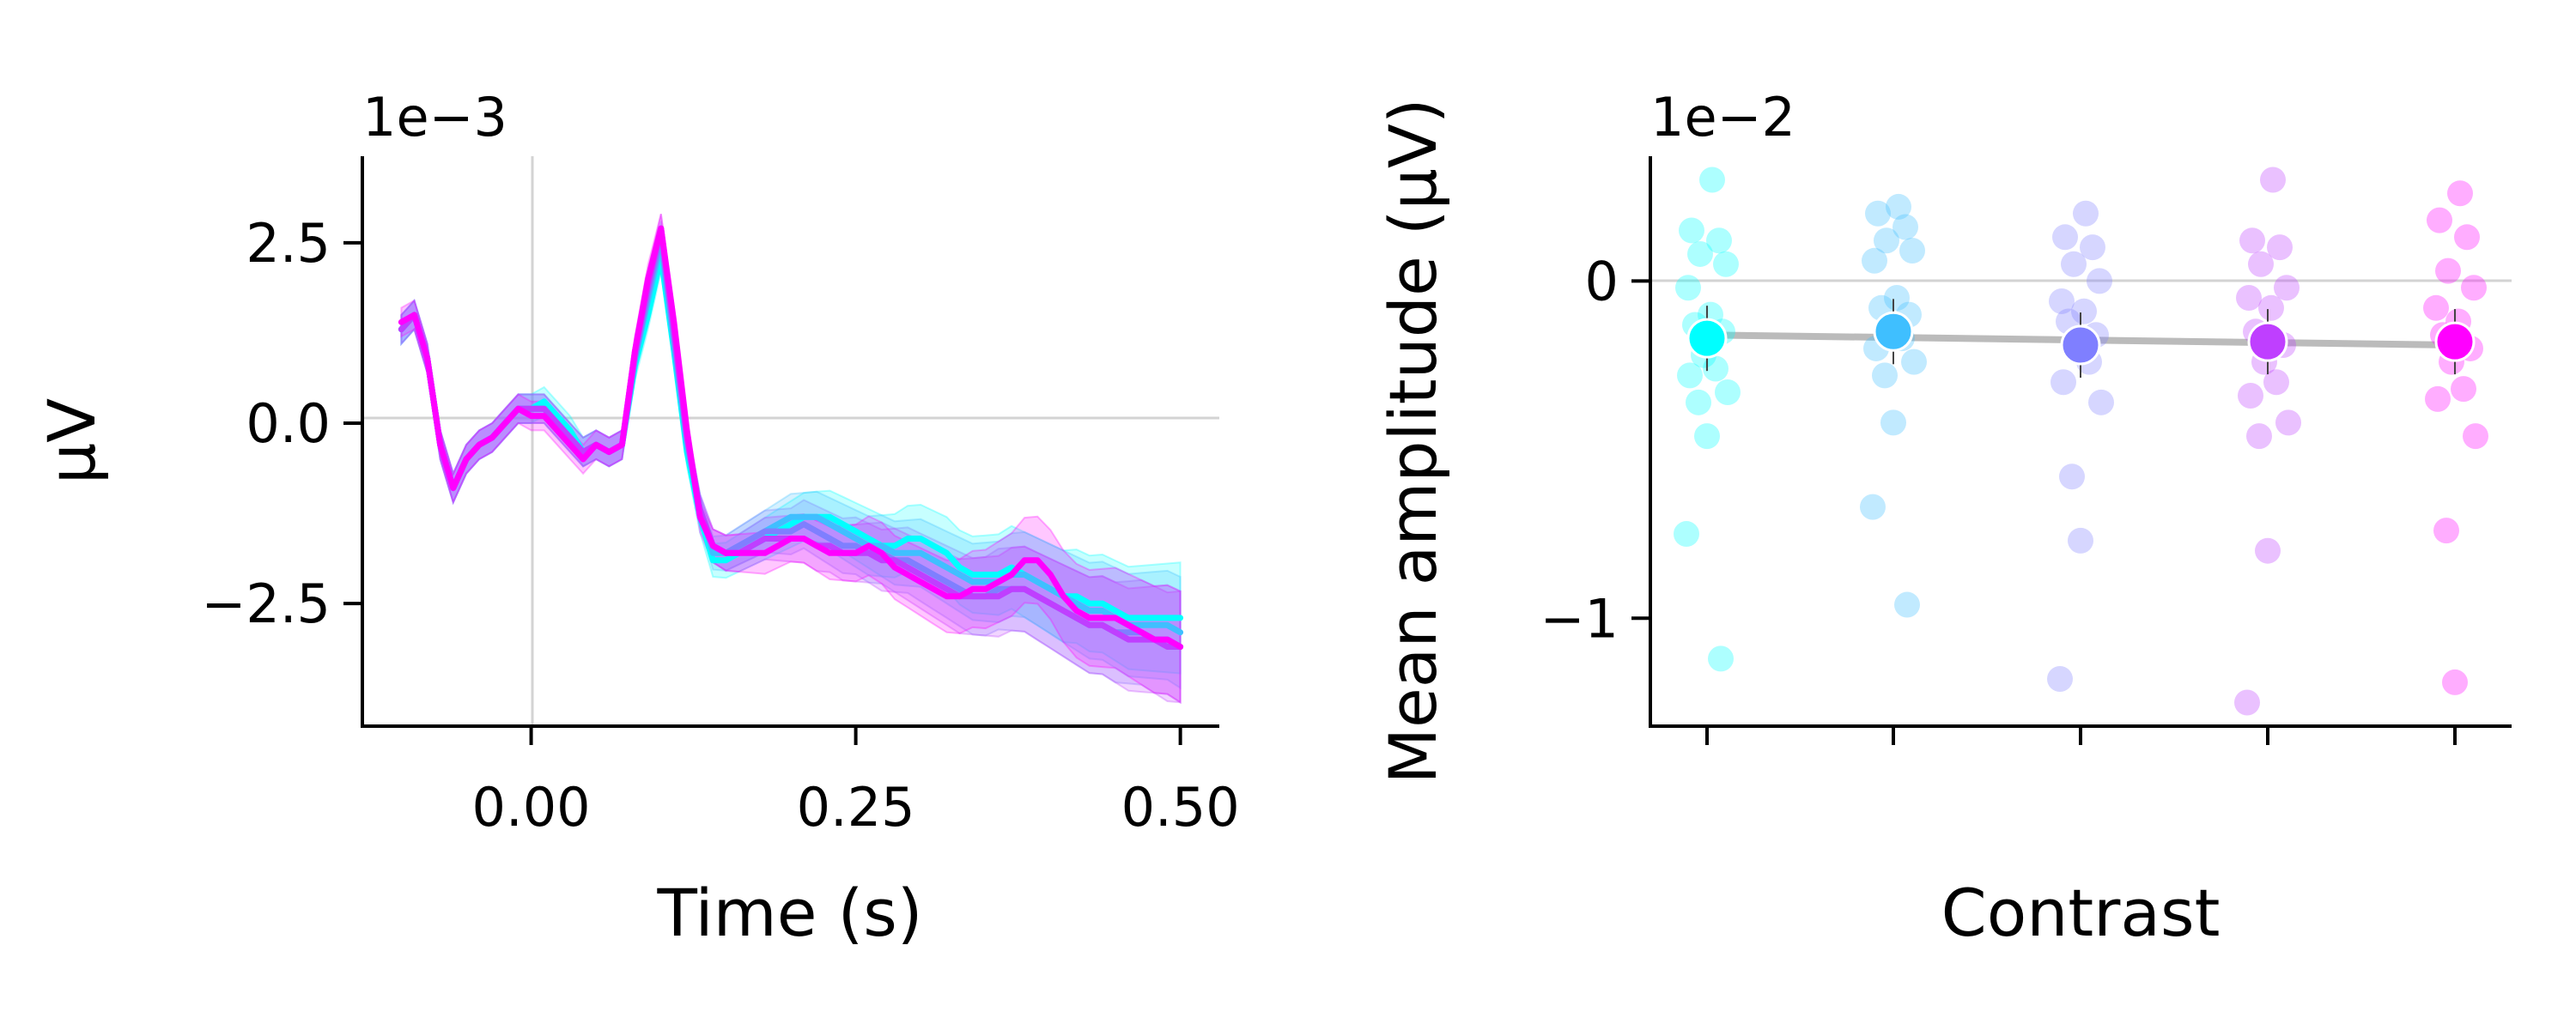  Describe the element at coordinates (1602, 281) in the screenshot. I see `y-tick-label: 0` at that location.